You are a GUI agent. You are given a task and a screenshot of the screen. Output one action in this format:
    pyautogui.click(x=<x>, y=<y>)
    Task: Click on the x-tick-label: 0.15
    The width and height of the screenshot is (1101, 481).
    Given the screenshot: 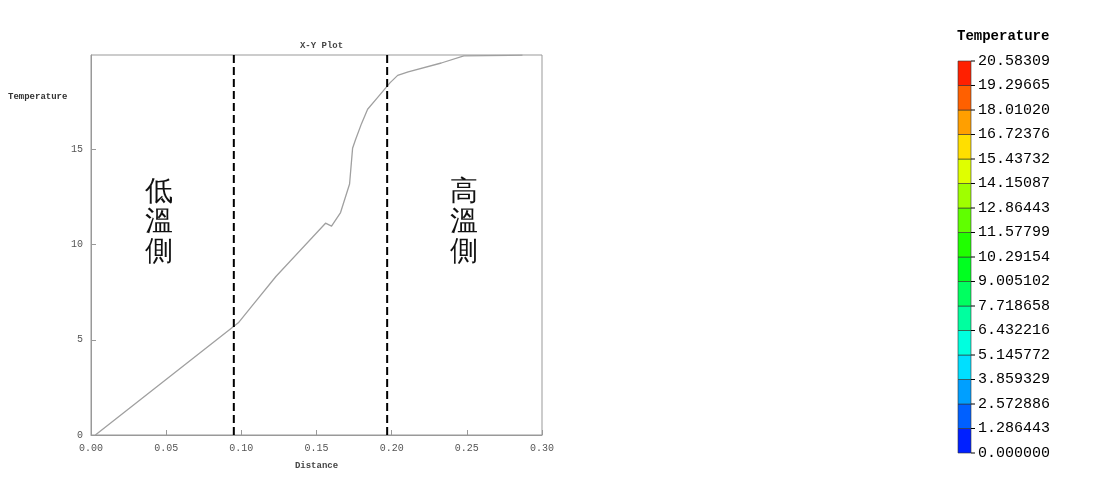 What is the action you would take?
    pyautogui.click(x=316, y=448)
    